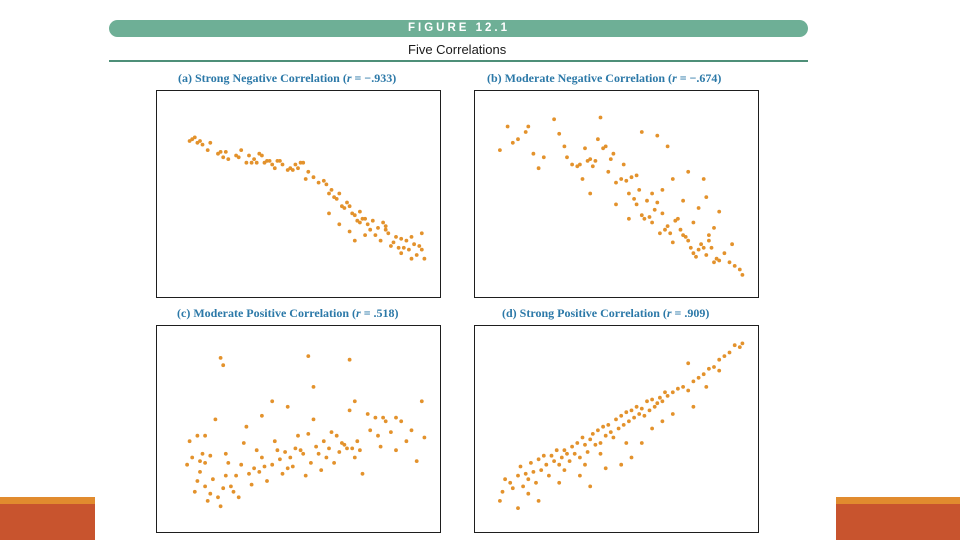  Describe the element at coordinates (298, 429) in the screenshot. I see `scatter-plot-c` at that location.